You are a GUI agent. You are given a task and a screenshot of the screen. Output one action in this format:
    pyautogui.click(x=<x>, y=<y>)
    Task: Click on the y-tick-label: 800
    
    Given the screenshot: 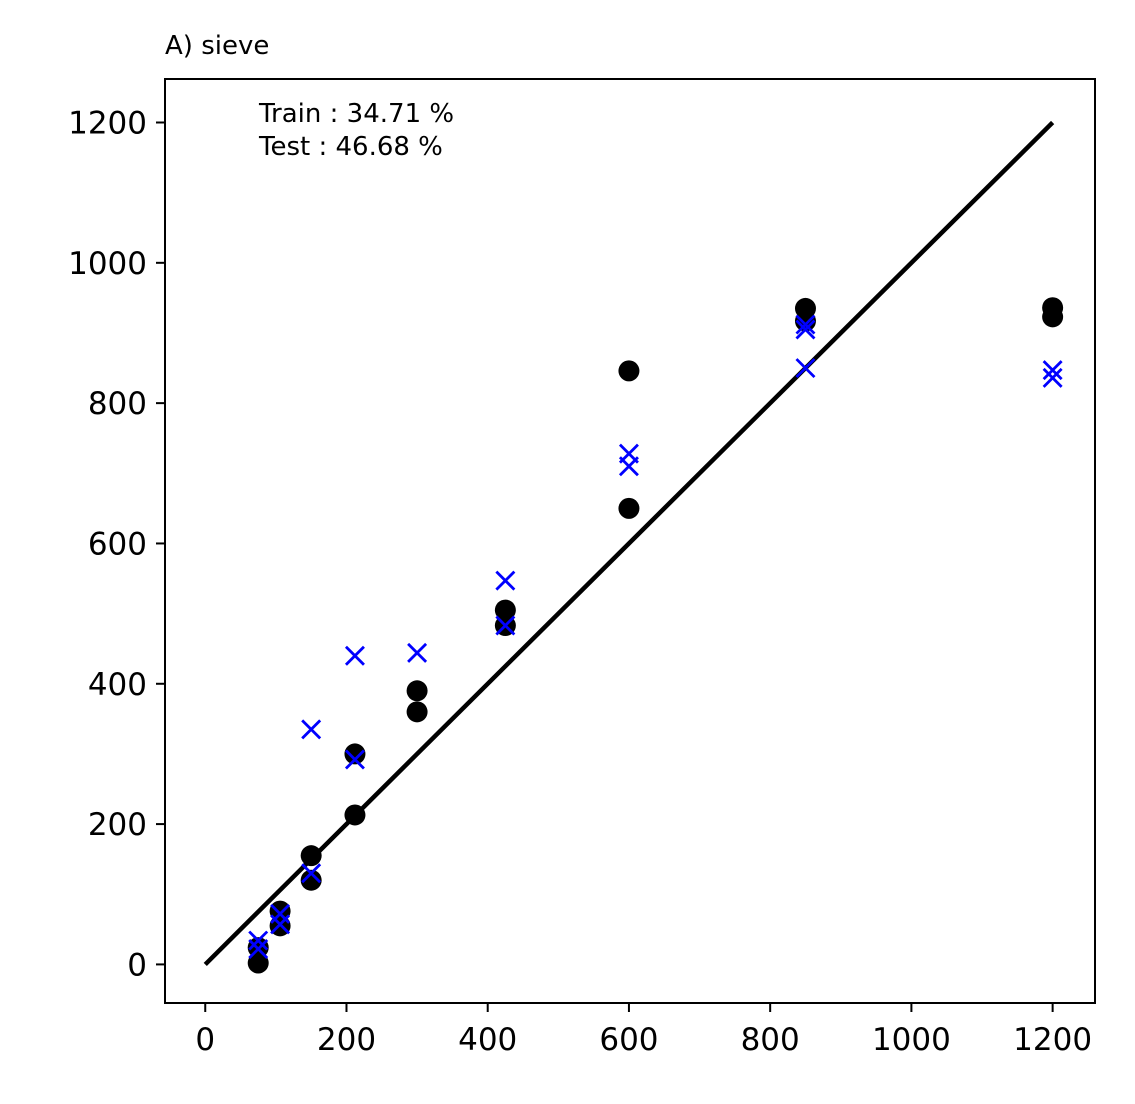 What is the action you would take?
    pyautogui.click(x=117, y=404)
    